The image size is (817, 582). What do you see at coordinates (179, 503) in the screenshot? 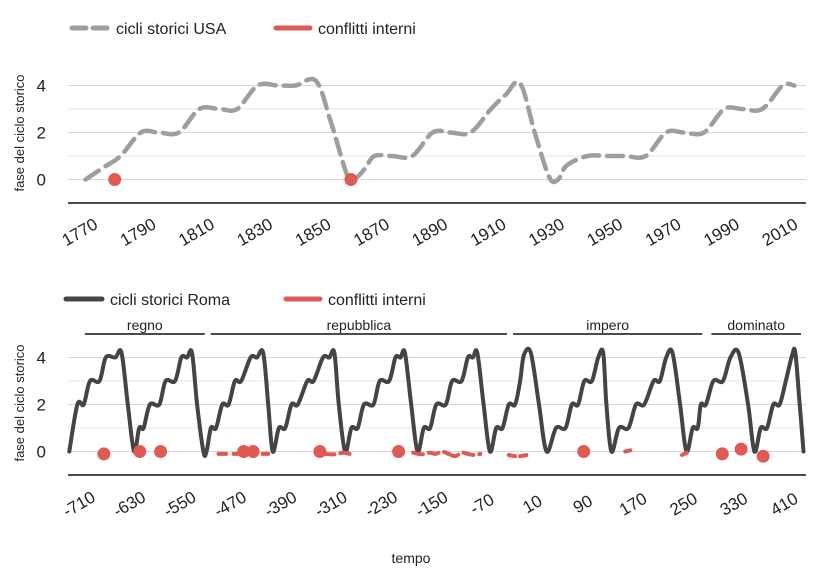
I see `x-tick-label: -550` at bounding box center [179, 503].